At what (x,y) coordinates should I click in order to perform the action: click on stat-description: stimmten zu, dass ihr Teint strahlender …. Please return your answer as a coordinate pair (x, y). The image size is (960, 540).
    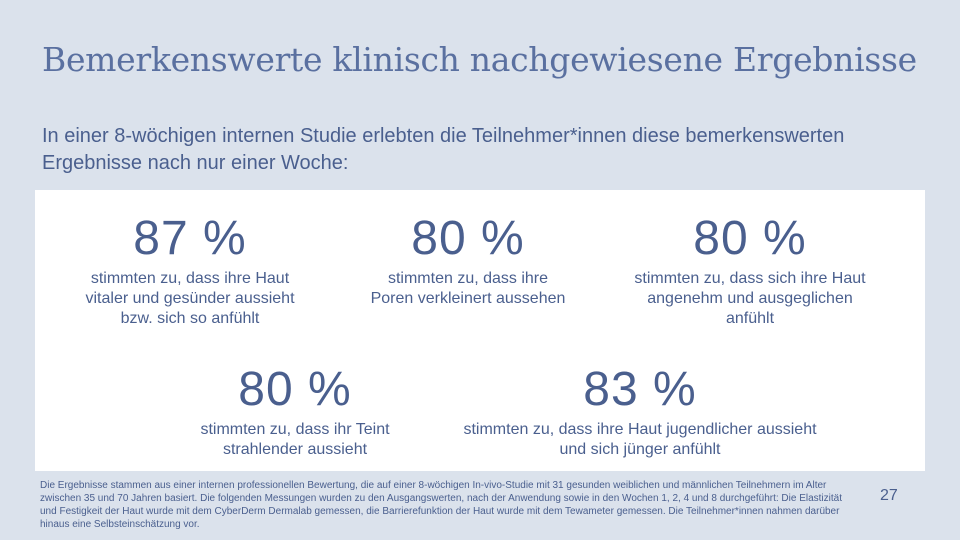
    Looking at the image, I should click on (295, 439).